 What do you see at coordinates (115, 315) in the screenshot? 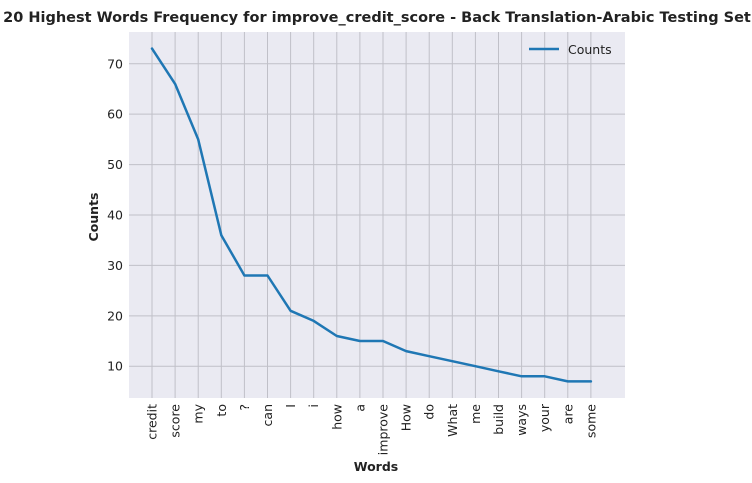
I see `y-tick-label: 20` at bounding box center [115, 315].